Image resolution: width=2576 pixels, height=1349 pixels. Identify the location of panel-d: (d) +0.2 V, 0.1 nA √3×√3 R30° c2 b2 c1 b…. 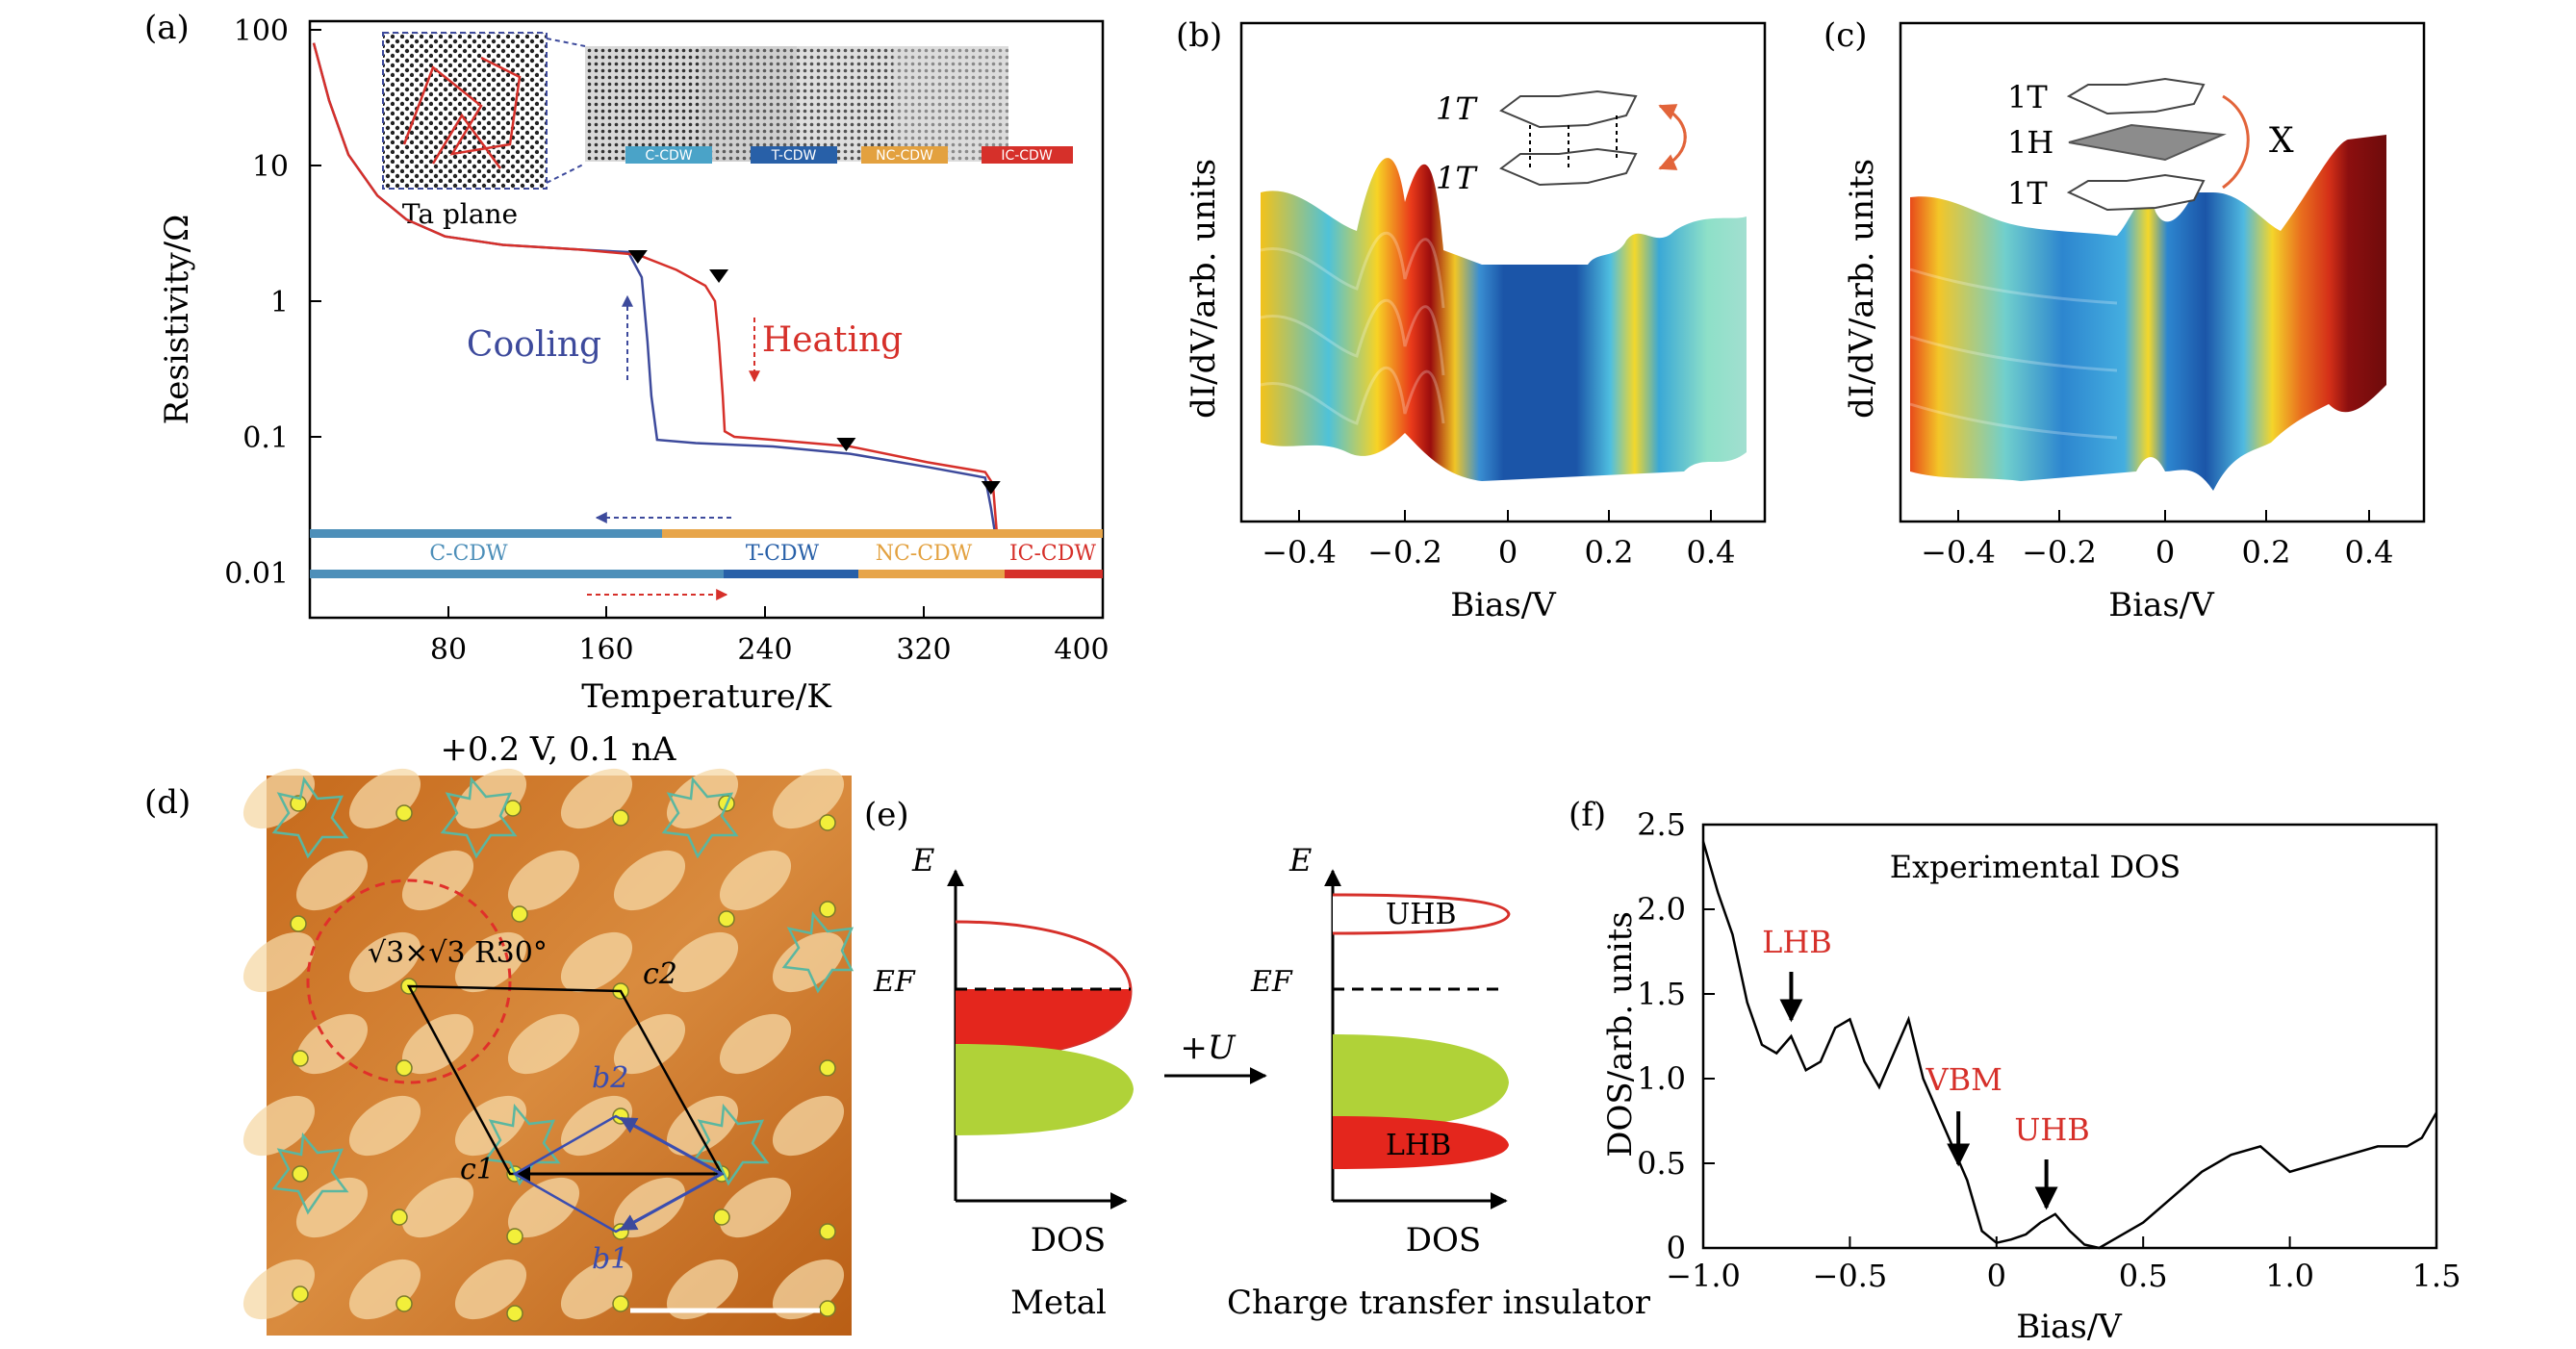
(499, 1033).